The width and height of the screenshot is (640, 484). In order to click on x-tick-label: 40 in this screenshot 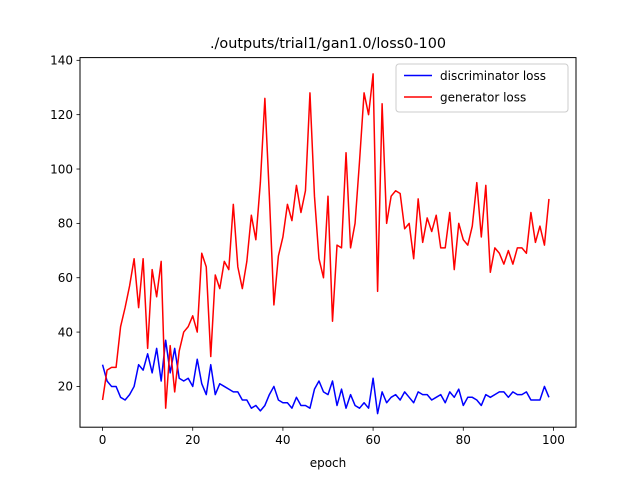, I will do `click(282, 440)`.